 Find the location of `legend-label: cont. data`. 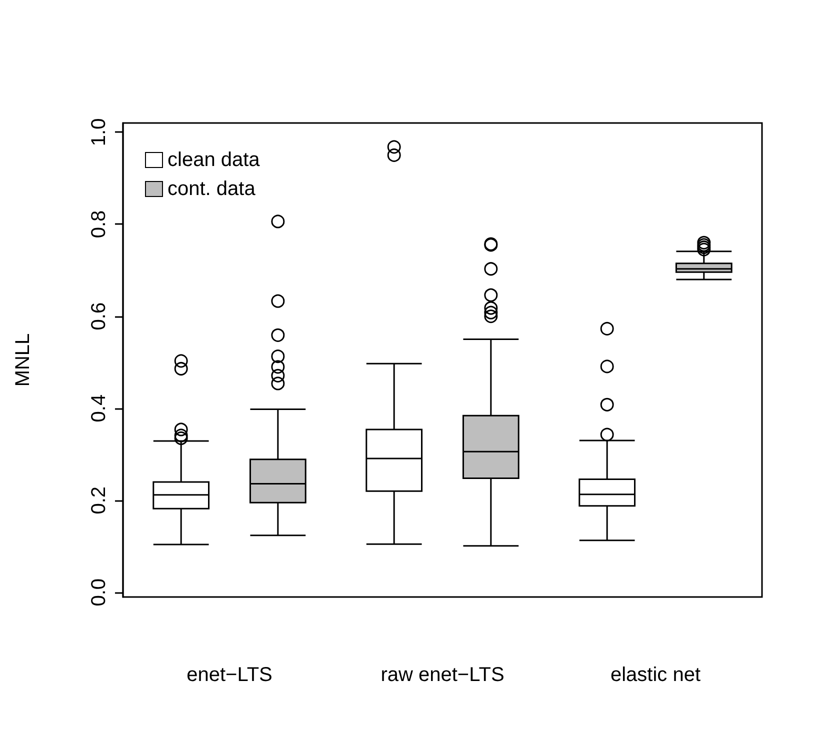

legend-label: cont. data is located at coordinates (212, 189).